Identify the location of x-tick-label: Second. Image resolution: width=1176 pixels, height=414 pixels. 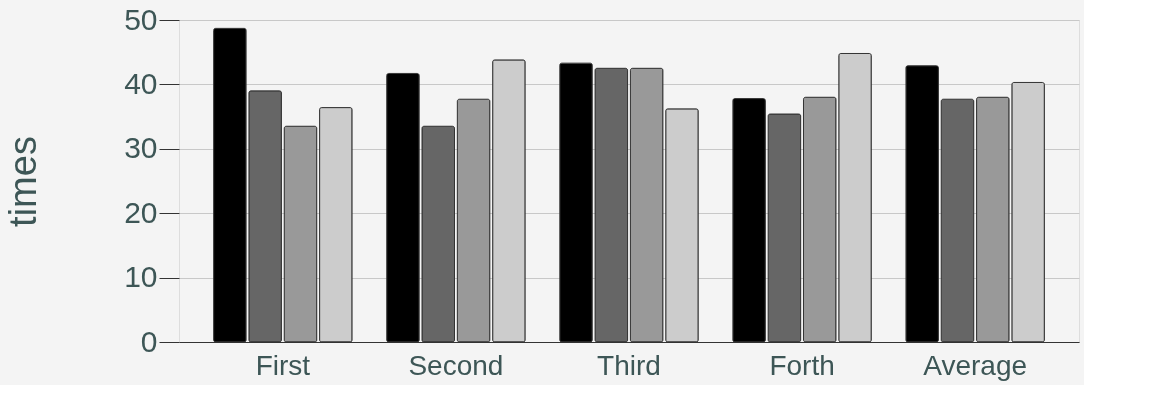
(456, 365).